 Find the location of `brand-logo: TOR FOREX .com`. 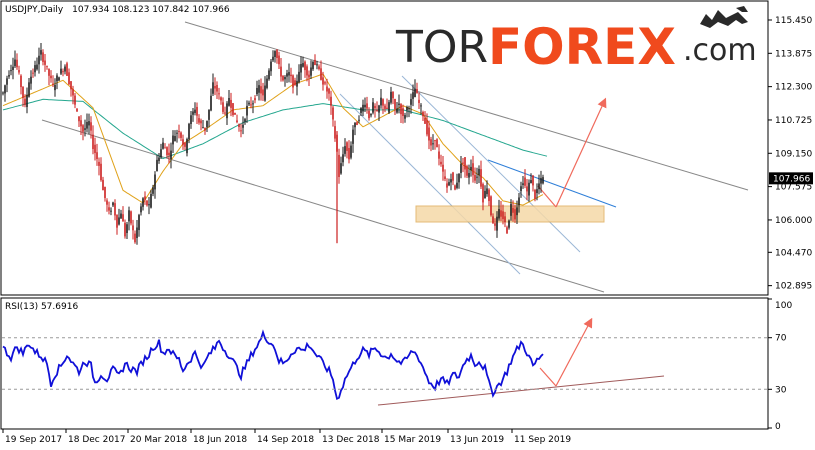

brand-logo: TOR FOREX .com is located at coordinates (576, 41).